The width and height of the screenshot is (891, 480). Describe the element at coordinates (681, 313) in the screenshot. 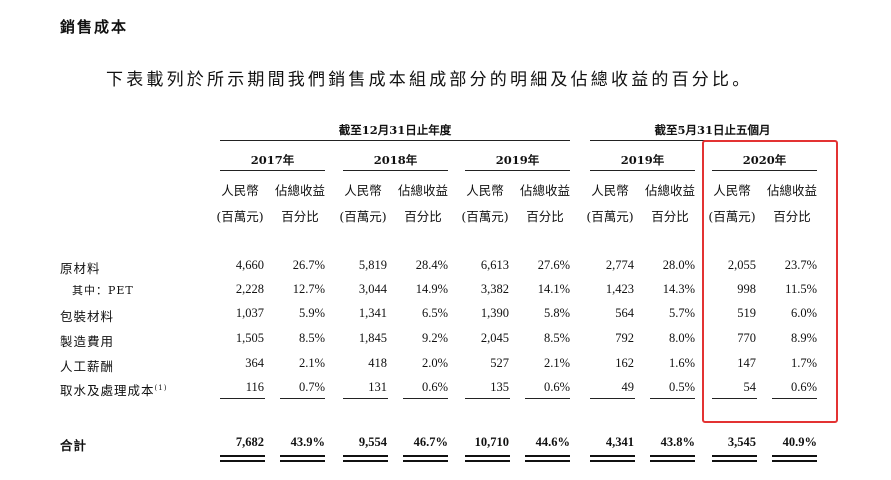

I see `table-cell: 5.7%` at that location.